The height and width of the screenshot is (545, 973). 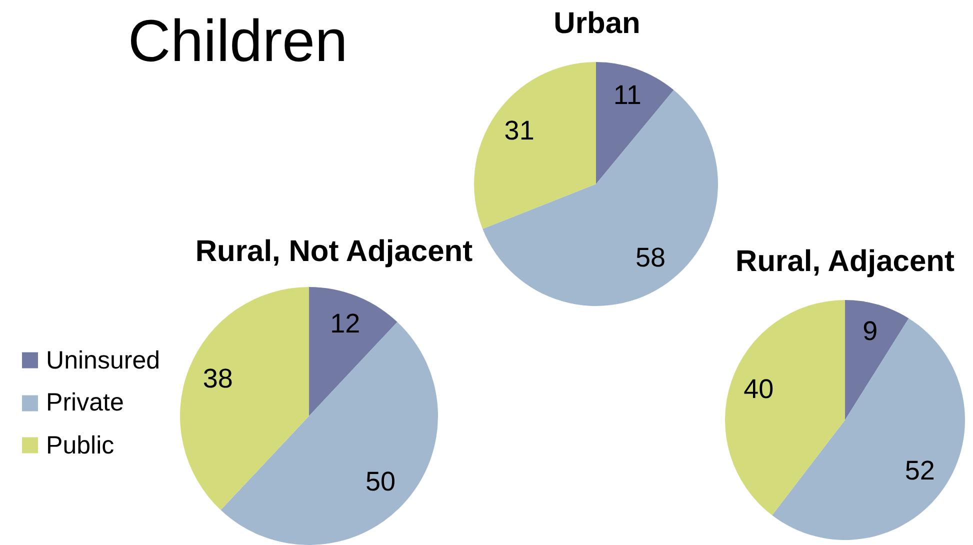 What do you see at coordinates (919, 470) in the screenshot?
I see `data-label: 52` at bounding box center [919, 470].